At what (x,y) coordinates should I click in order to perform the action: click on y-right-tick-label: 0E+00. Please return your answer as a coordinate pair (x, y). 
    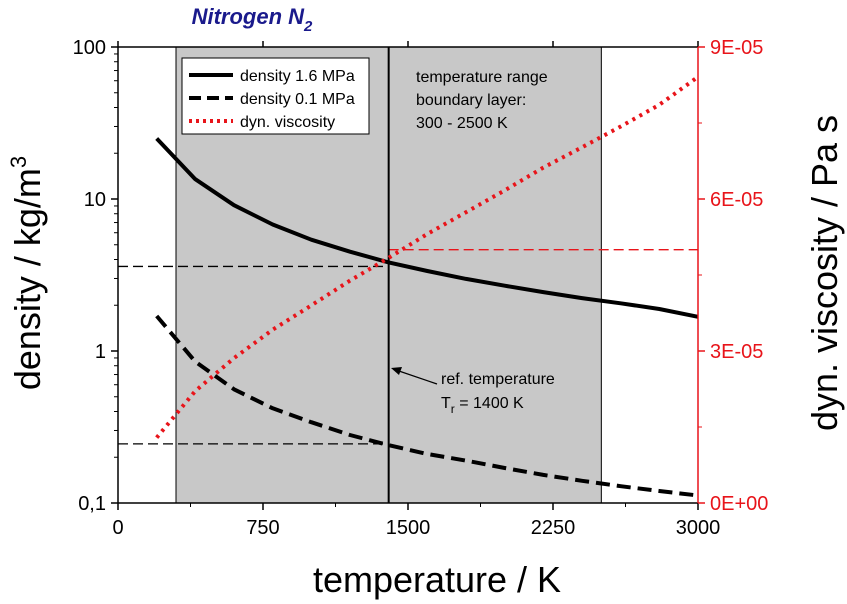
    Looking at the image, I should click on (739, 504).